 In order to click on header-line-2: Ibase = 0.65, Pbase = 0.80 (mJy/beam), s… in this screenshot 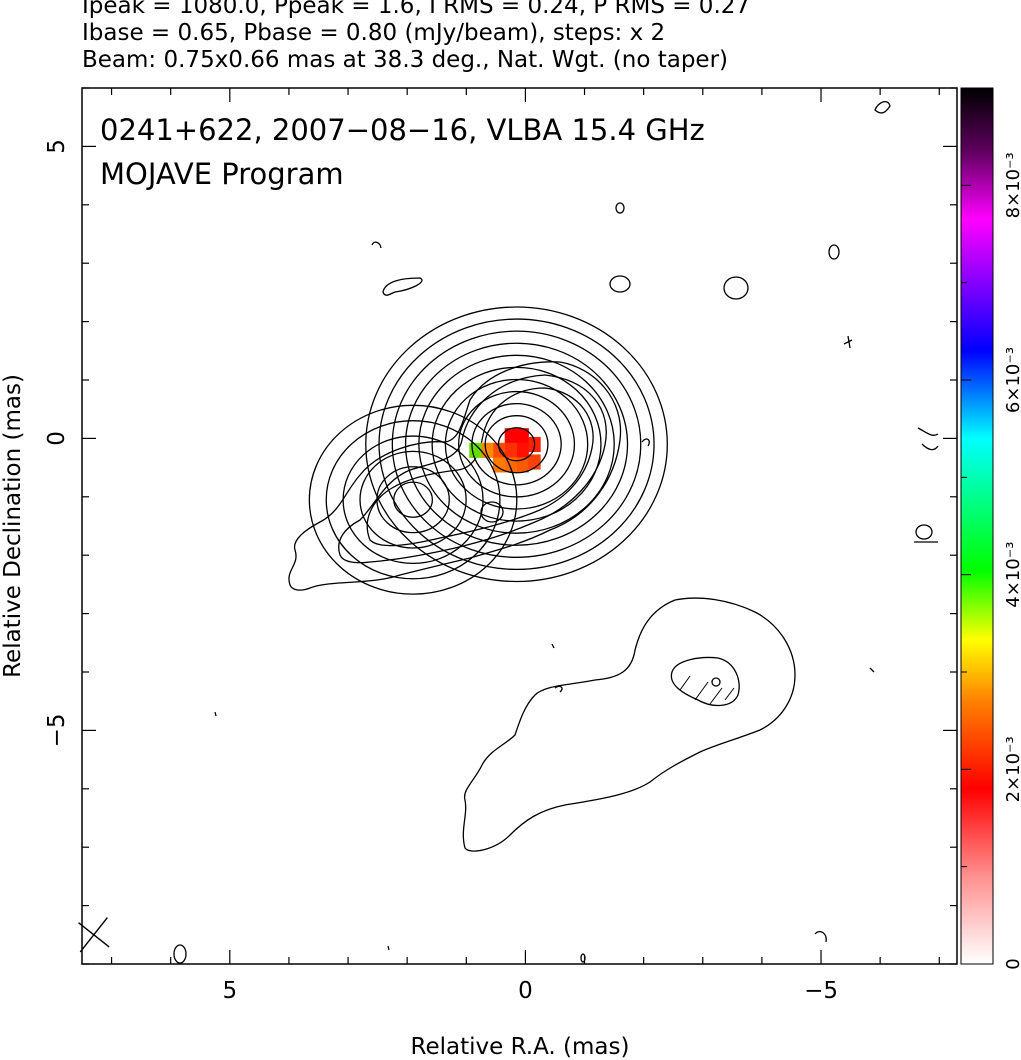, I will do `click(374, 33)`.